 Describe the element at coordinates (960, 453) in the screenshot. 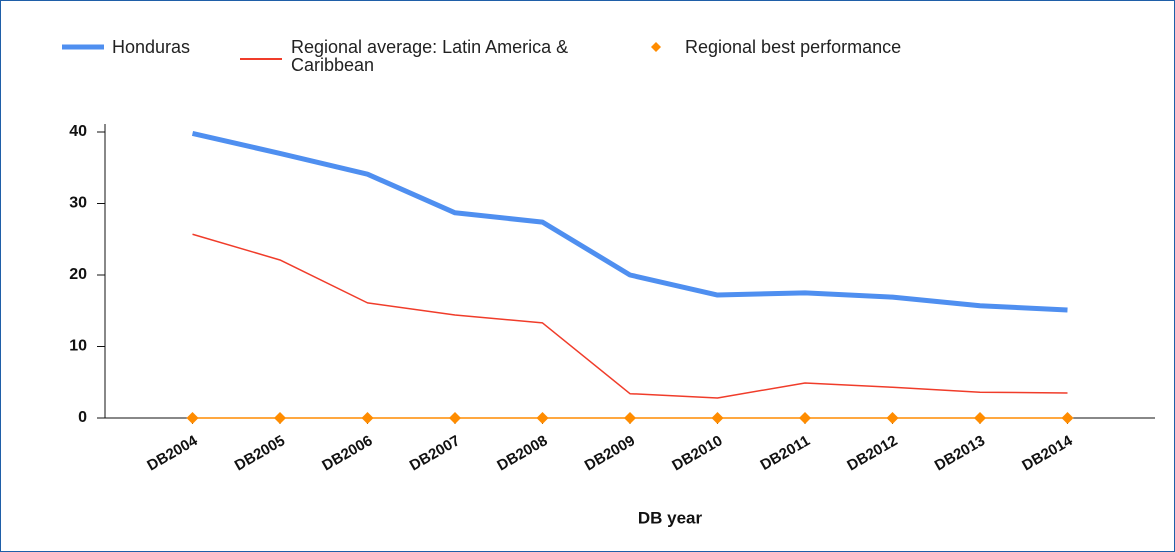

I see `x-tick-label: DB2013` at that location.